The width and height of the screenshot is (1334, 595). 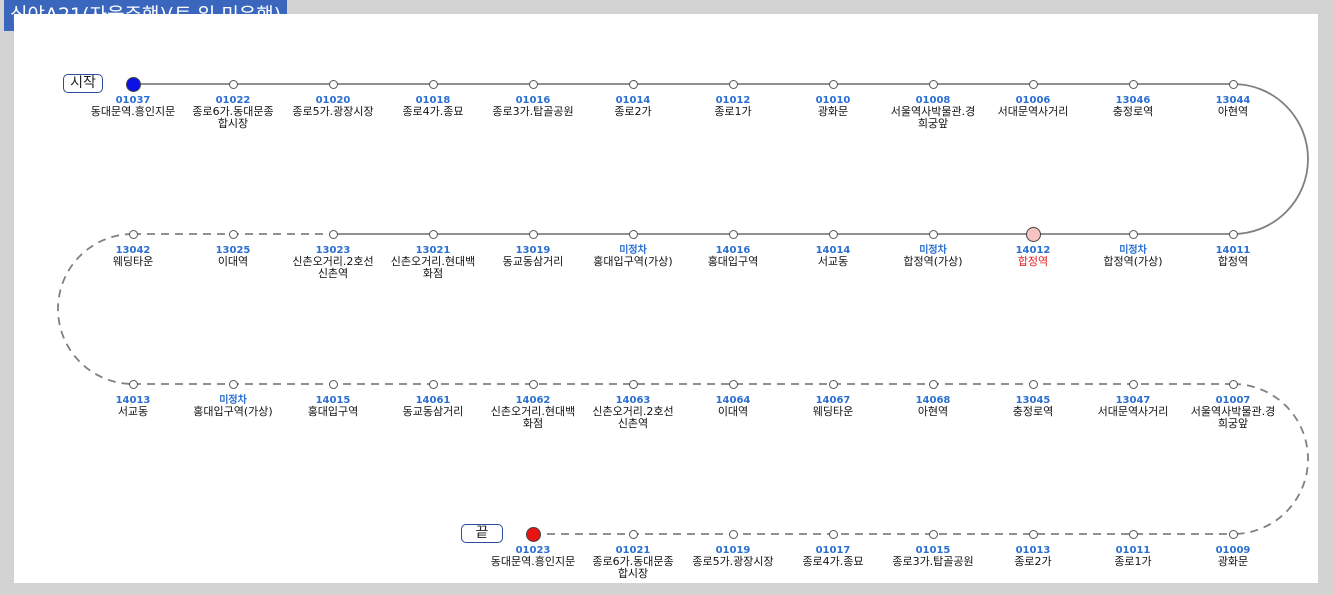 What do you see at coordinates (83, 83) in the screenshot?
I see `start-tag: 시작` at bounding box center [83, 83].